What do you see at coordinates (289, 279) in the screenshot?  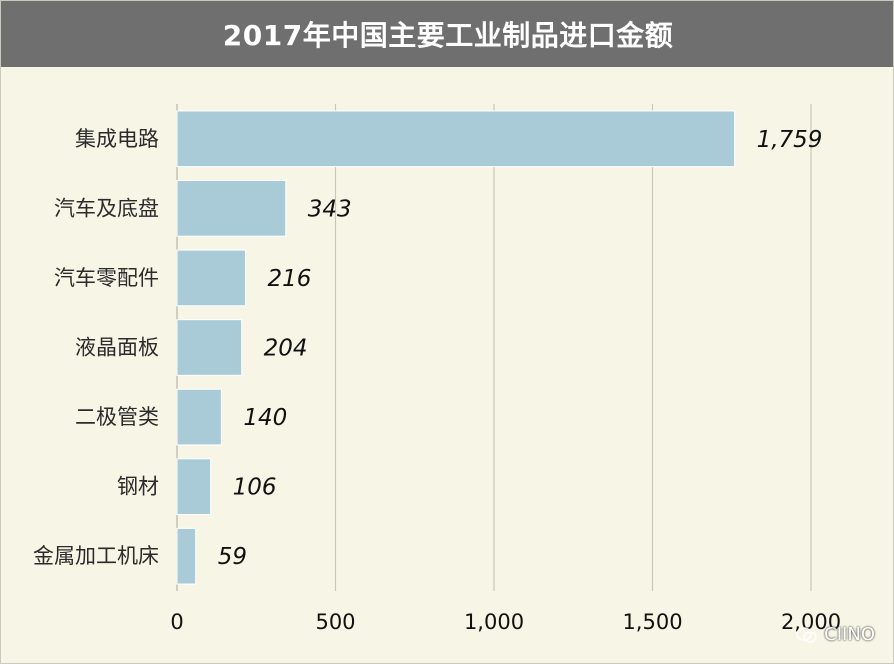 I see `value-label: 216` at bounding box center [289, 279].